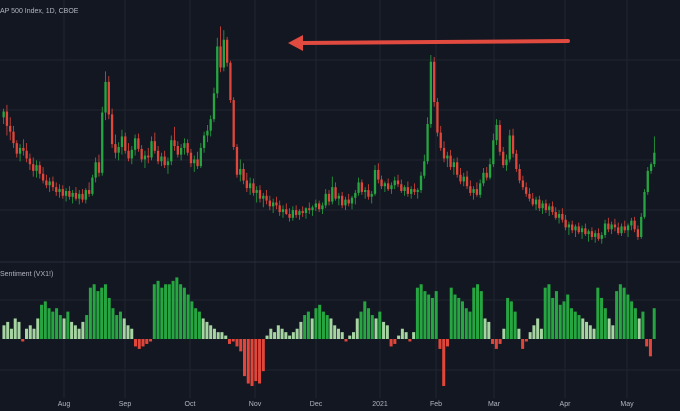 This screenshot has width=680, height=411. I want to click on arrow-head, so click(295, 43).